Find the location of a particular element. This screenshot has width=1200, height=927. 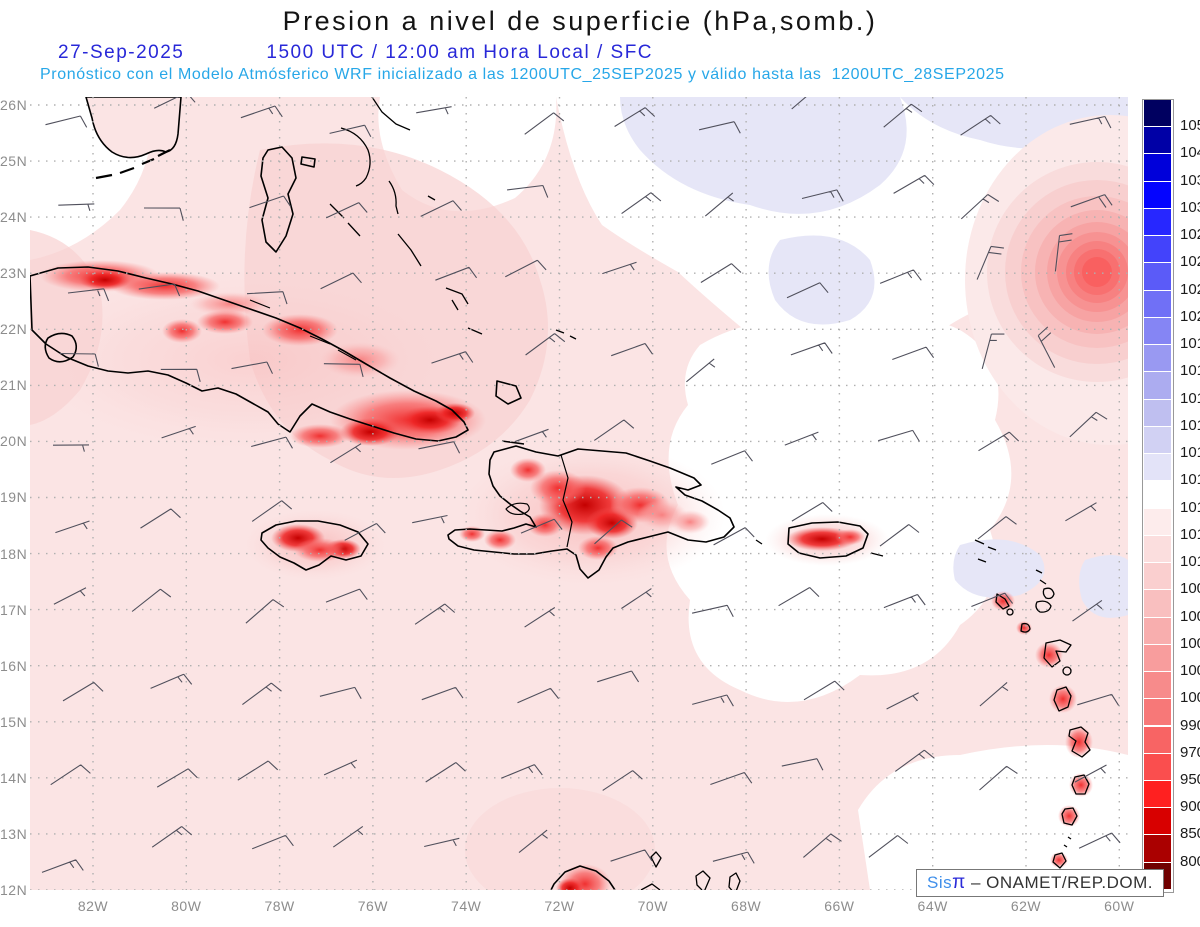

lon-tick-label: 74W is located at coordinates (466, 906).